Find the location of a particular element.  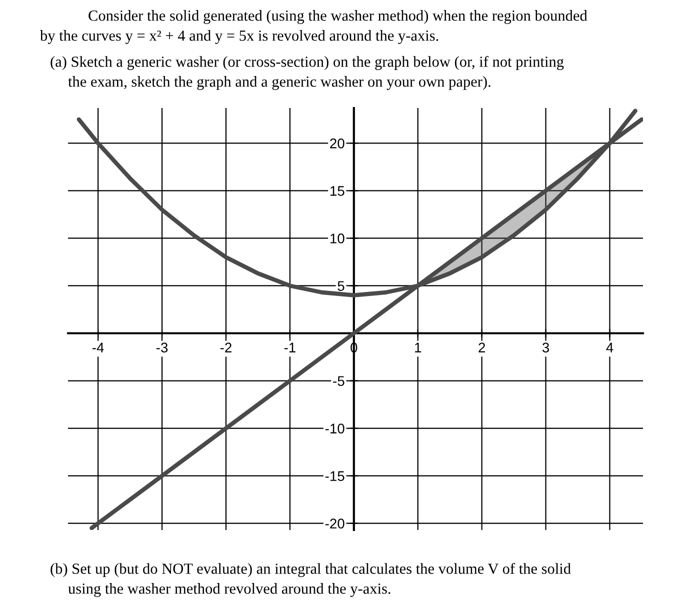

text: the exam, sketch the graph and a generic washer on your own paper). is located at coordinates (279, 83).